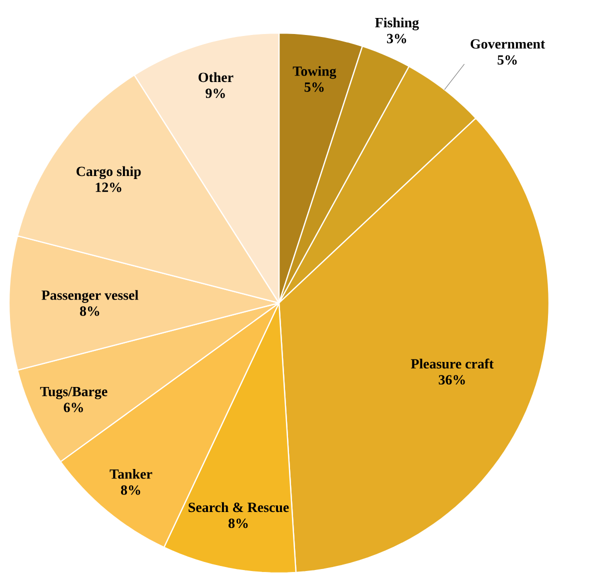 This screenshot has height=573, width=590. I want to click on slice-label: Passenger vessel, so click(90, 296).